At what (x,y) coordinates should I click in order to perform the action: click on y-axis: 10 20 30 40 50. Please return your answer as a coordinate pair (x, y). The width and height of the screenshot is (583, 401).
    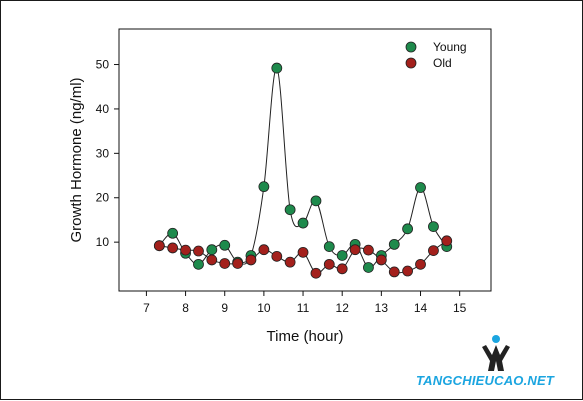
    Looking at the image, I should click on (107, 153).